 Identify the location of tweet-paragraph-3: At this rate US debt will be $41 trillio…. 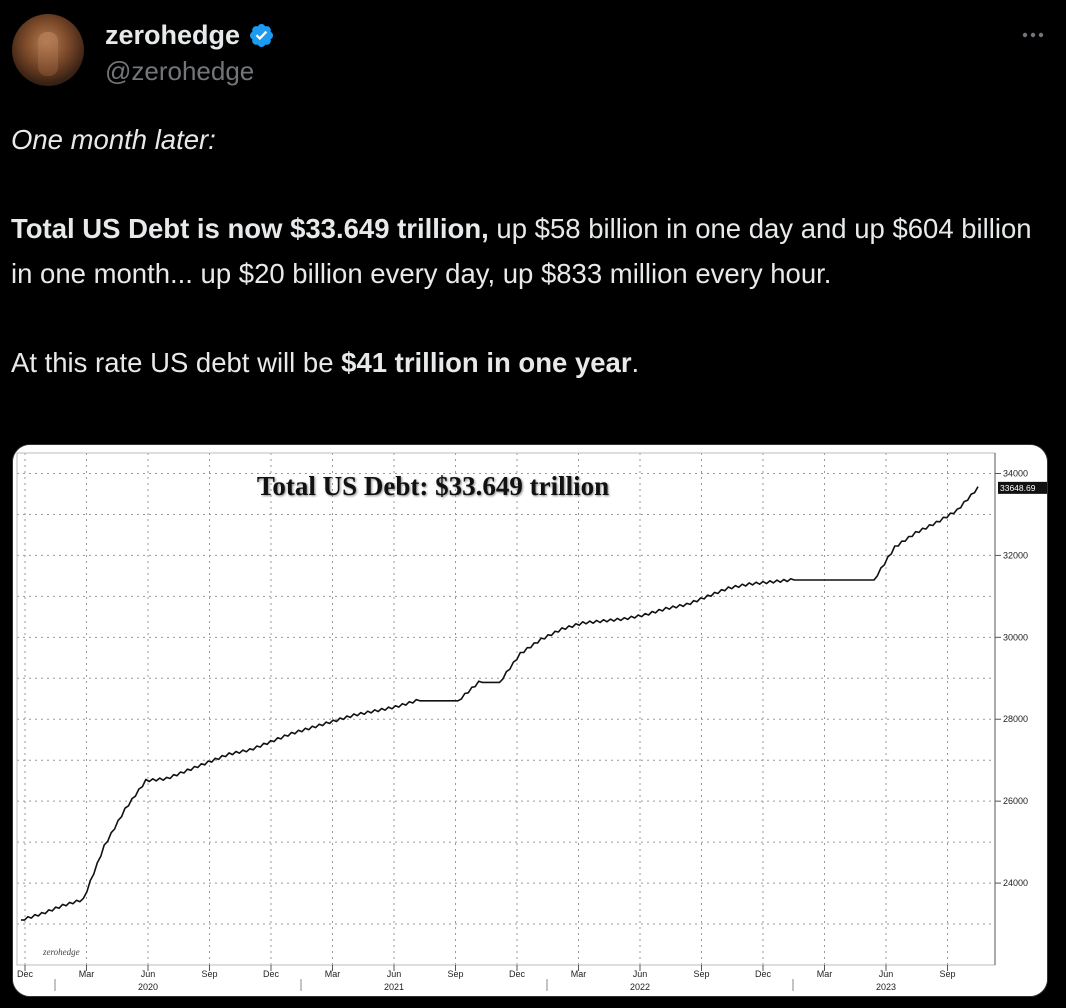
(533, 363).